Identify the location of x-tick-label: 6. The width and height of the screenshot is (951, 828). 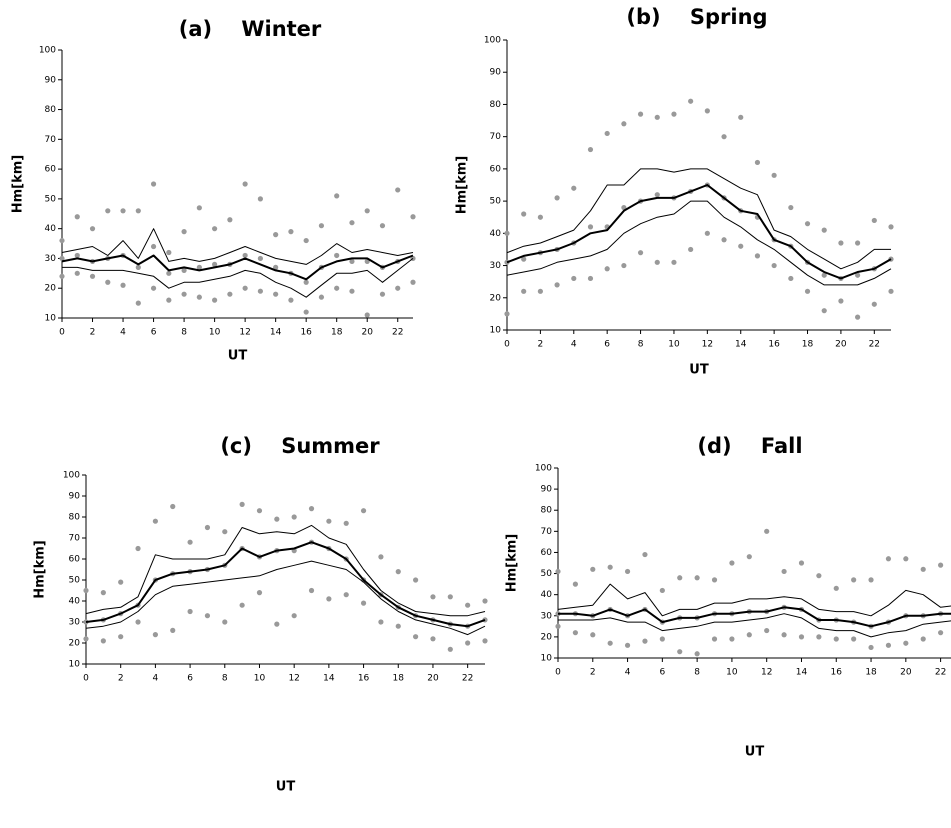
(607, 345).